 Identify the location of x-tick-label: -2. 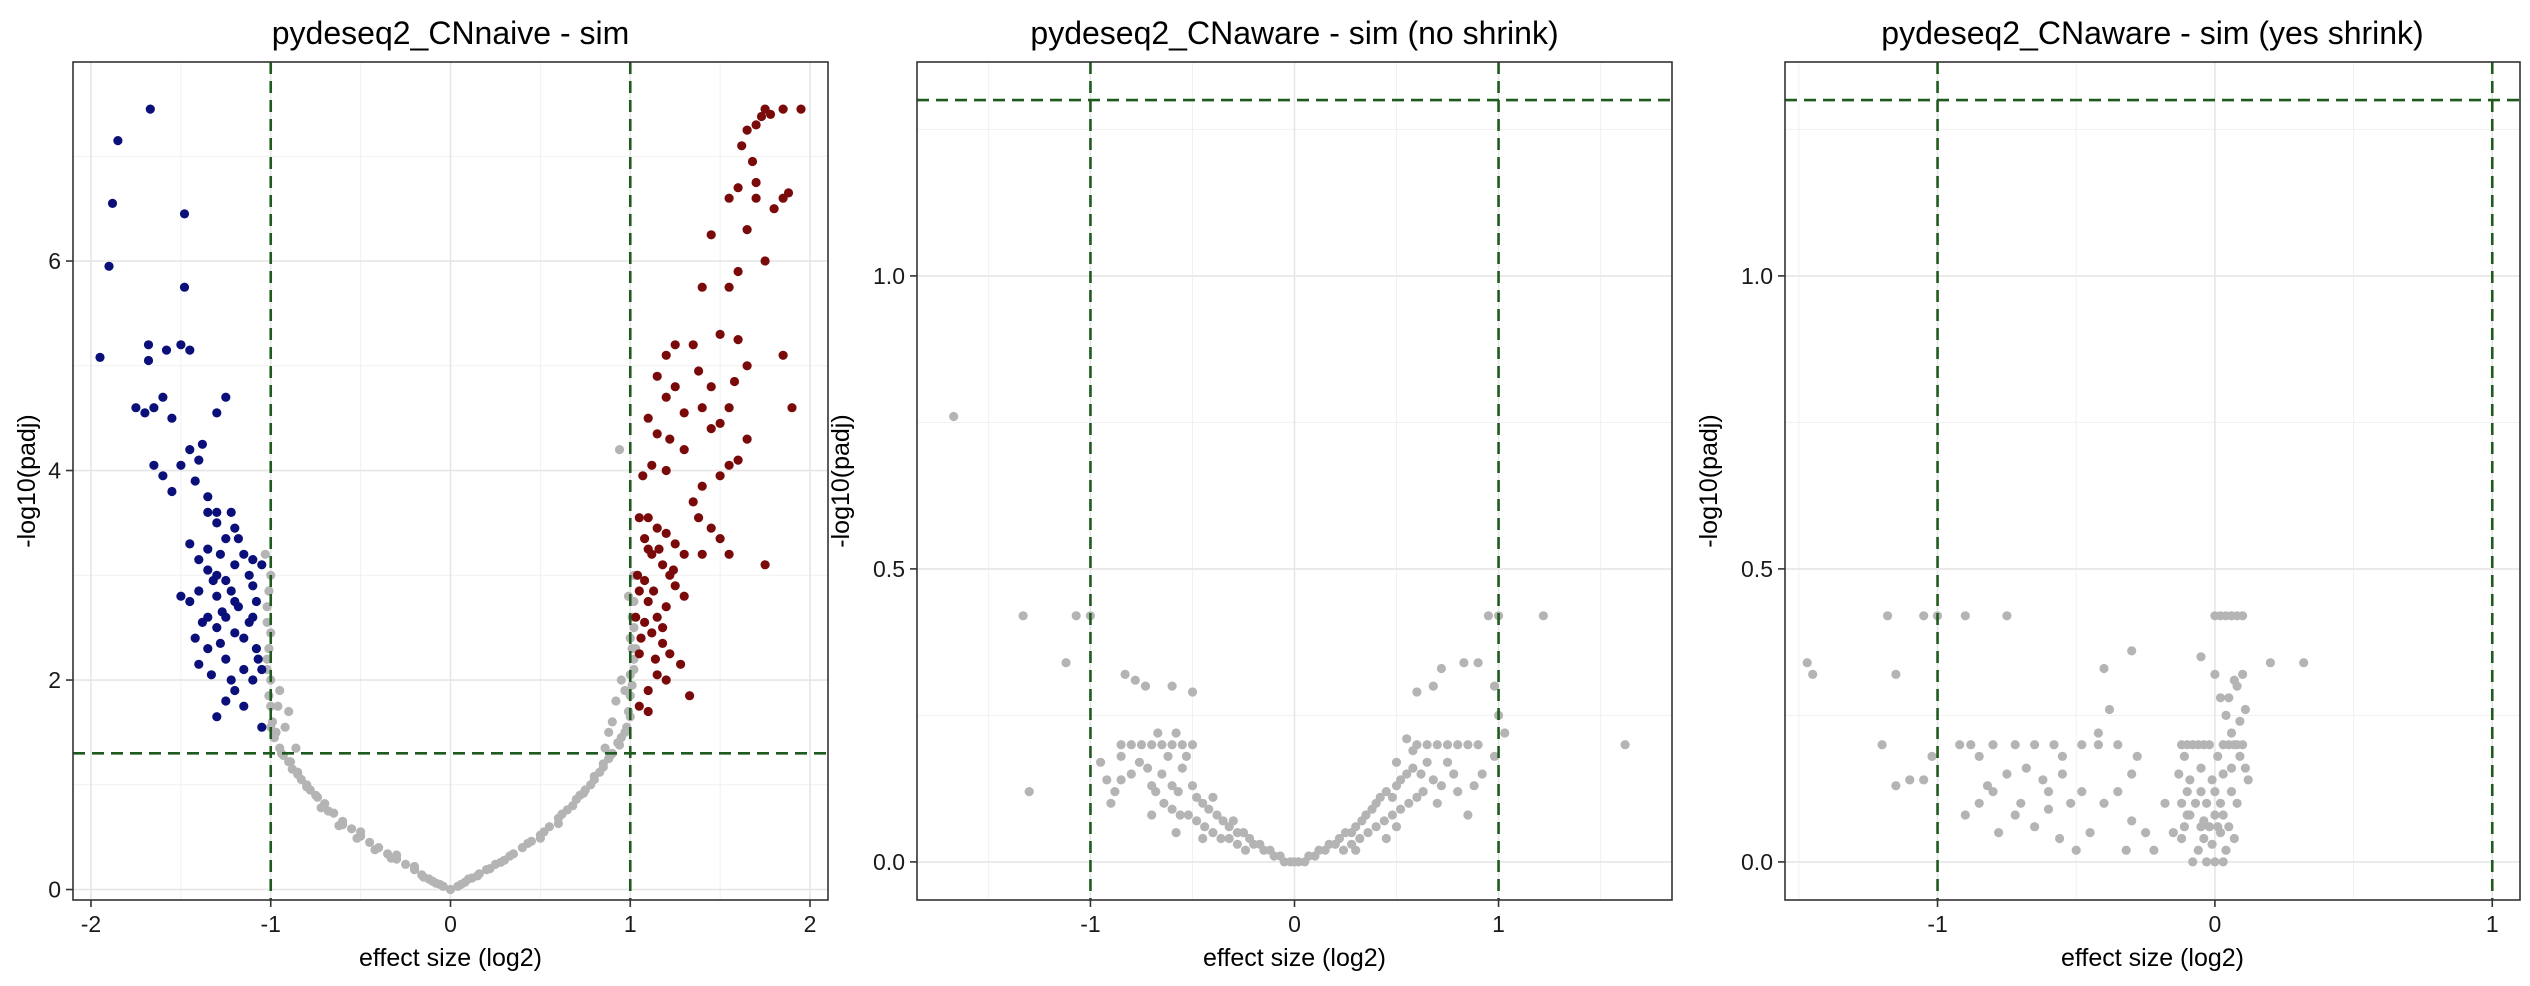
(91, 924).